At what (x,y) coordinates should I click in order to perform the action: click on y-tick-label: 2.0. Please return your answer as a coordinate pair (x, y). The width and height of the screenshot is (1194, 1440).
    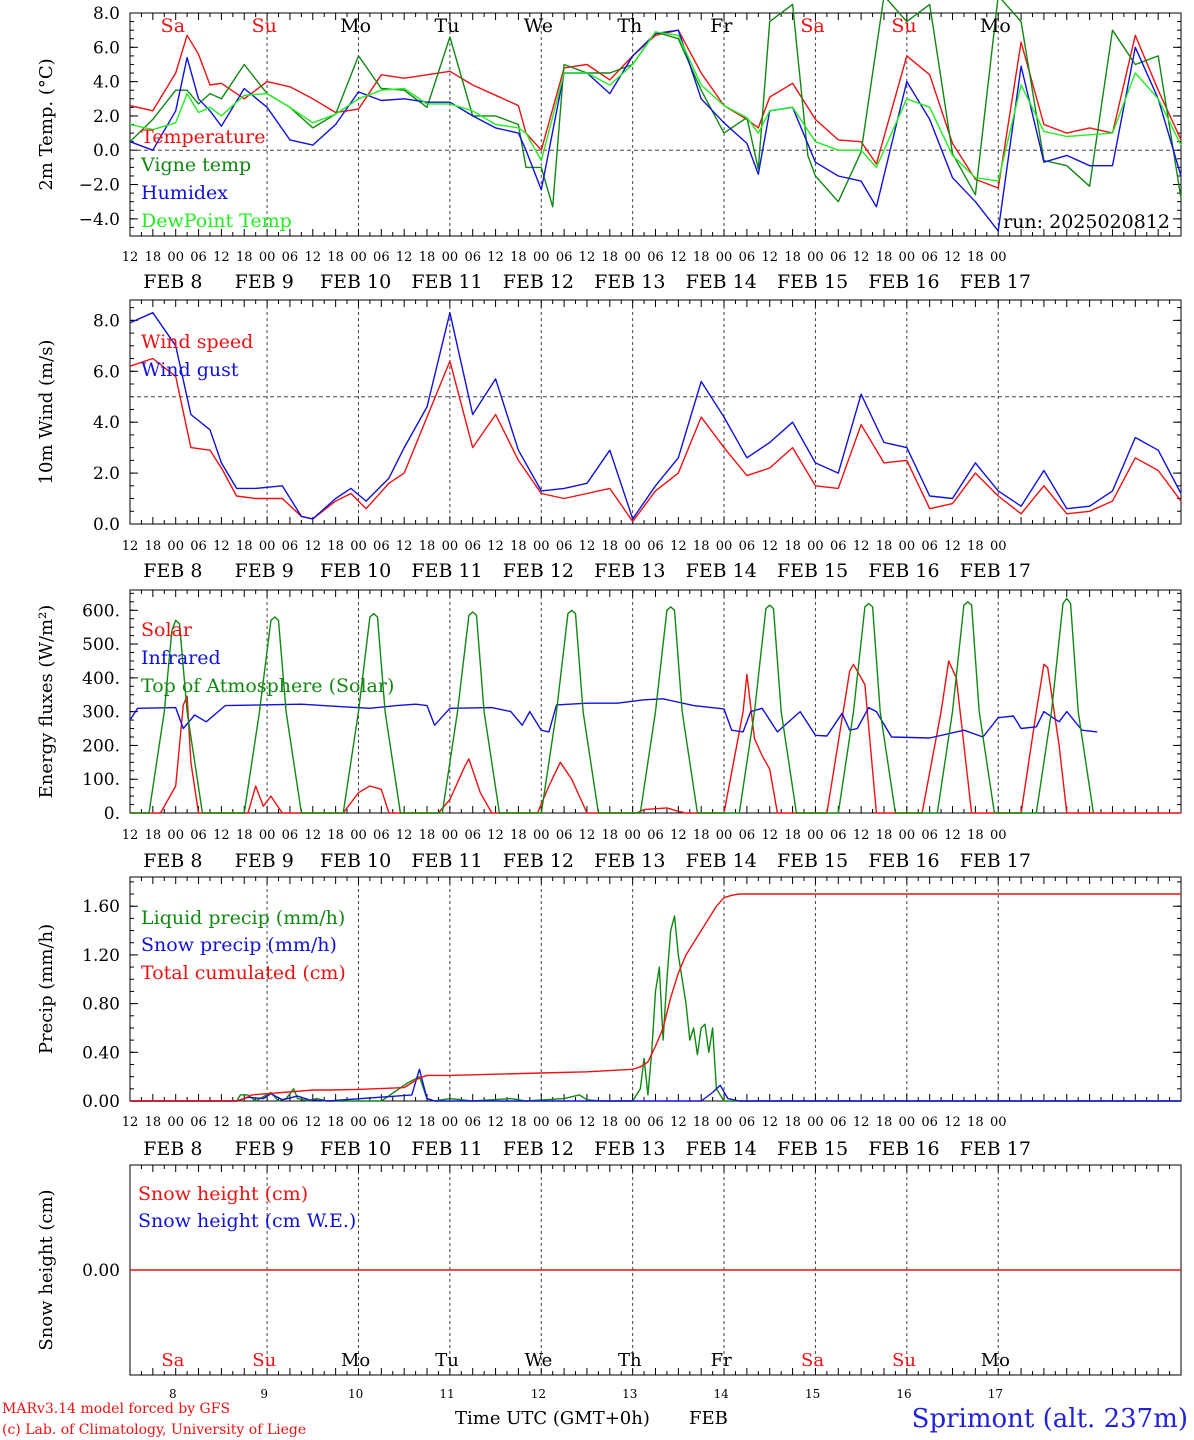
    Looking at the image, I should click on (106, 474).